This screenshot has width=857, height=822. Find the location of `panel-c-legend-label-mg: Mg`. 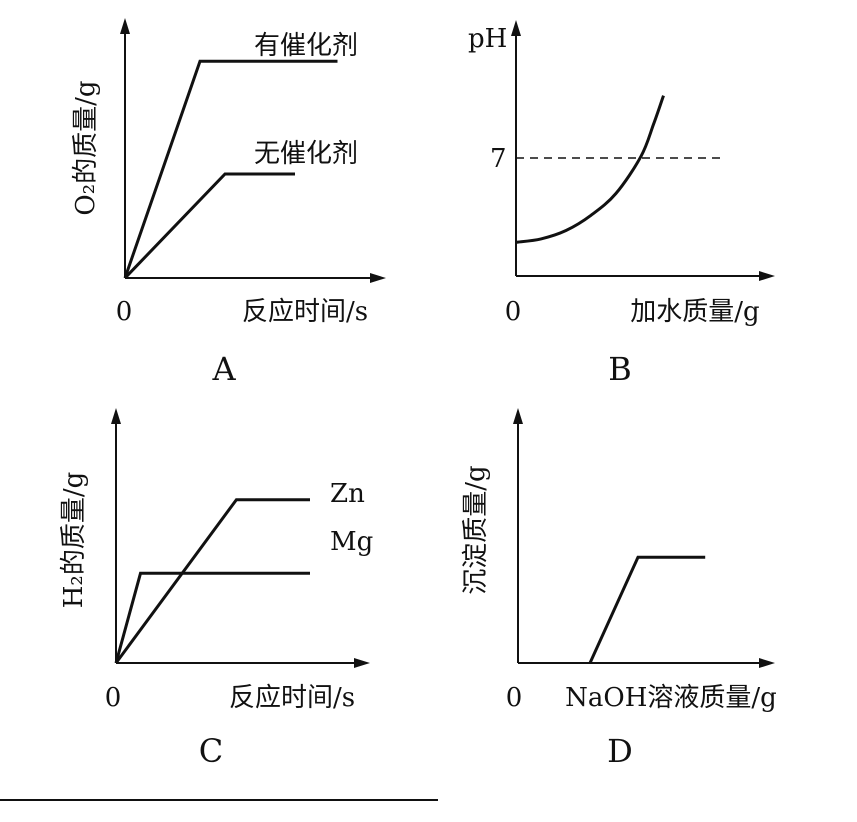

panel-c-legend-label-mg: Mg is located at coordinates (351, 542).